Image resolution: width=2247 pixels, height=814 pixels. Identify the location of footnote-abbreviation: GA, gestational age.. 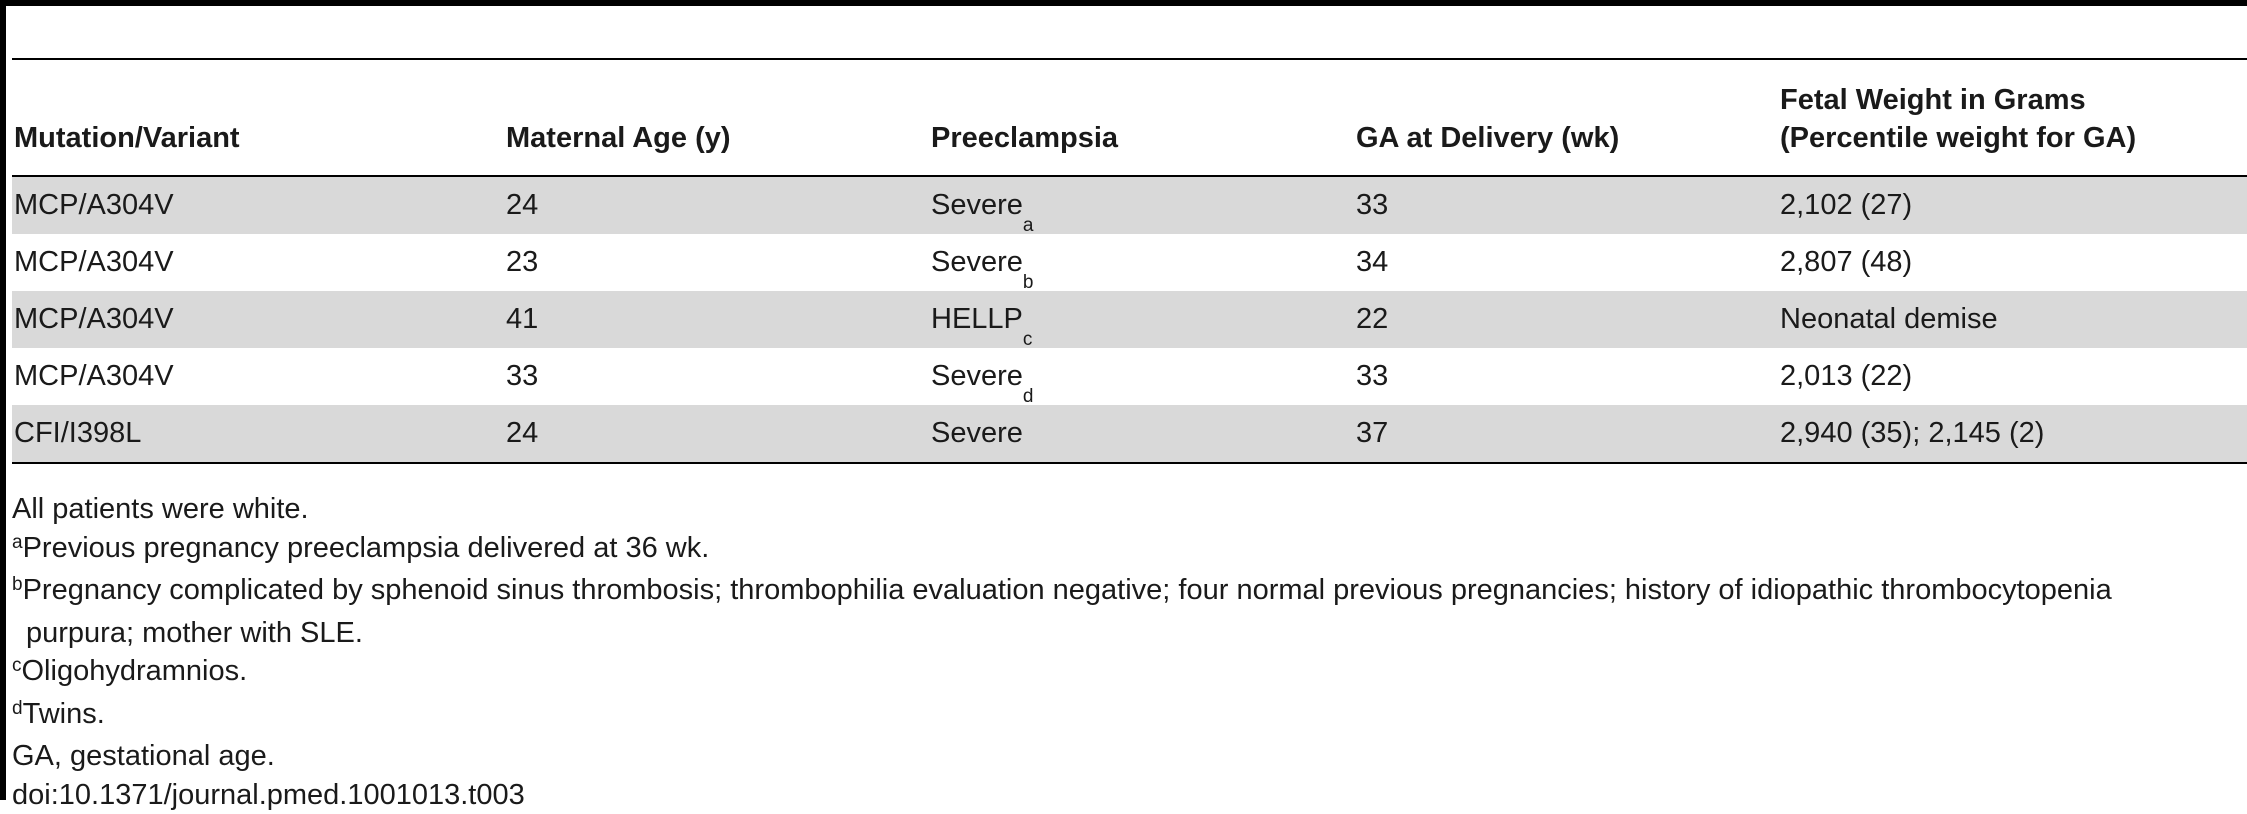
(1129, 756).